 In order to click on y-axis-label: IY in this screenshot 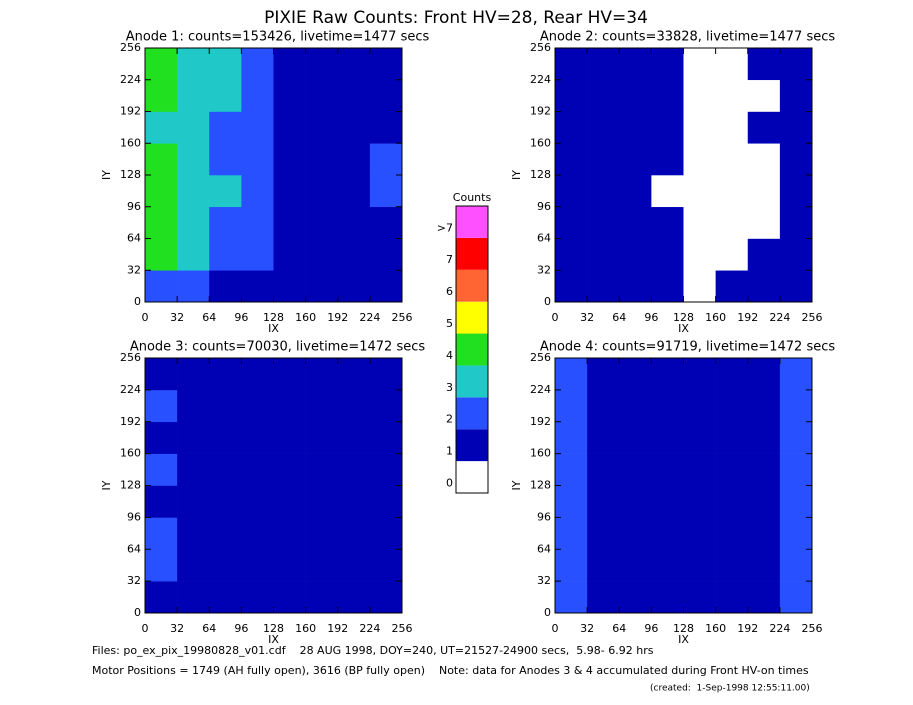, I will do `click(106, 485)`.